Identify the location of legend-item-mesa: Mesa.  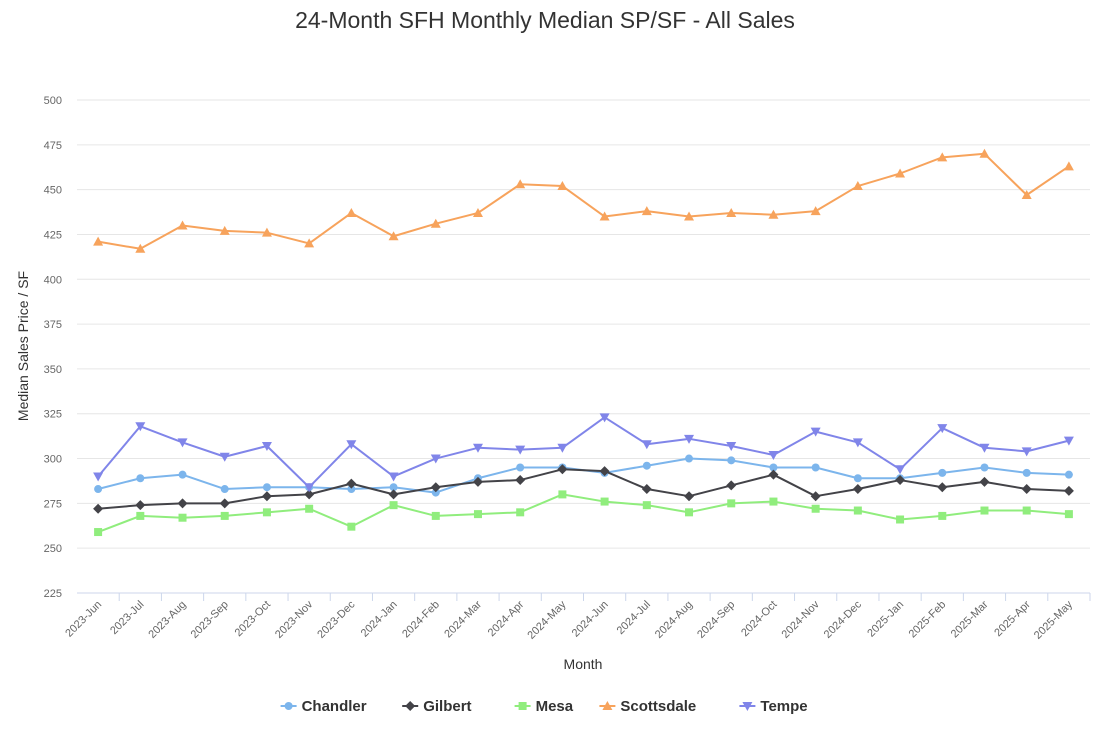
(544, 706).